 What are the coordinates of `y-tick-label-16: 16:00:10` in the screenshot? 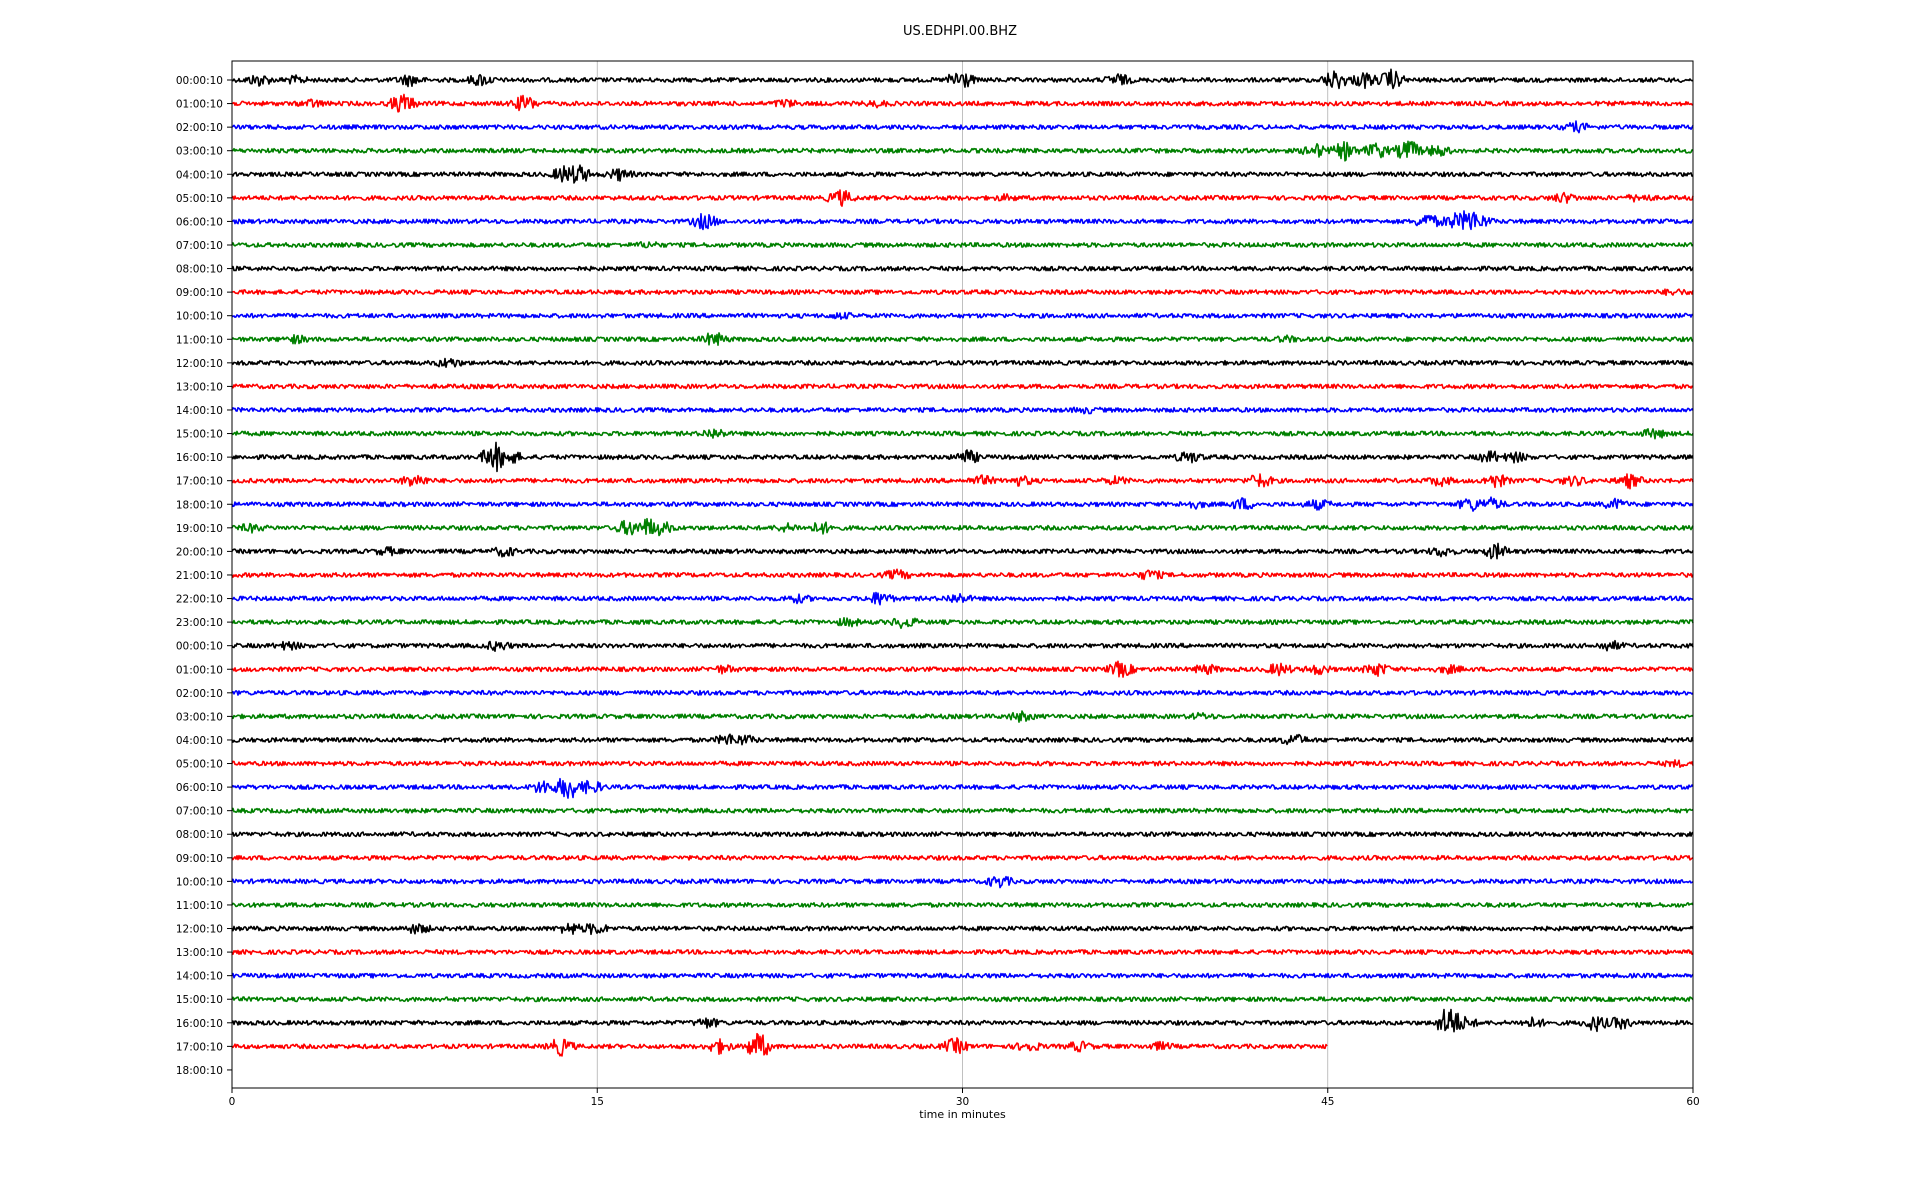 It's located at (199, 458).